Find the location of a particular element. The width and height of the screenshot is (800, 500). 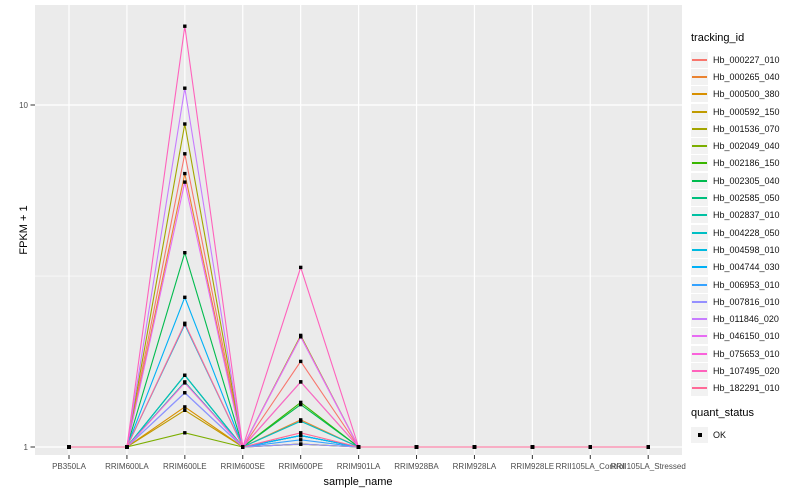

legend-item: Hb_006953_010 is located at coordinates (745, 284).